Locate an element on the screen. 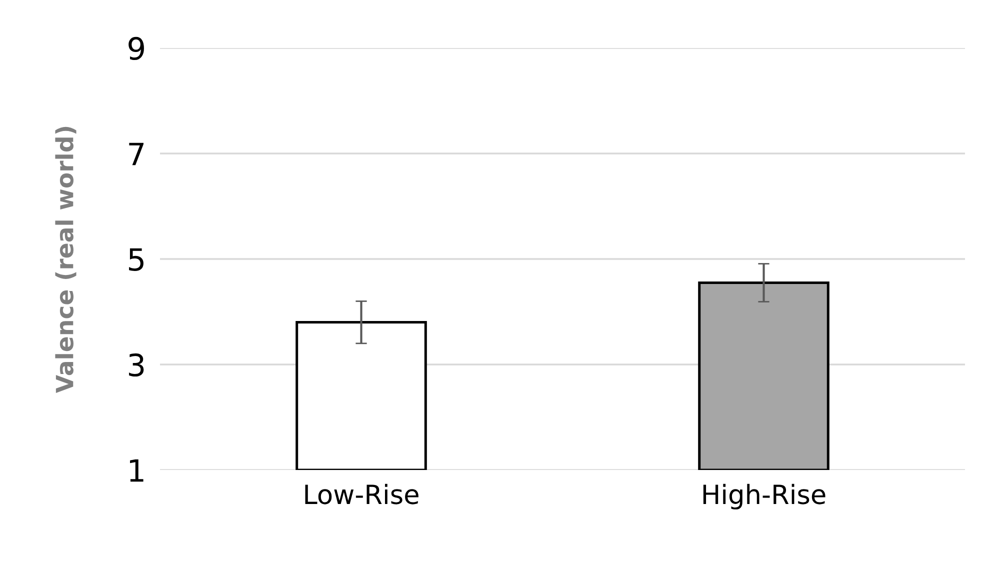  y-tick-label: 3 is located at coordinates (136, 365).